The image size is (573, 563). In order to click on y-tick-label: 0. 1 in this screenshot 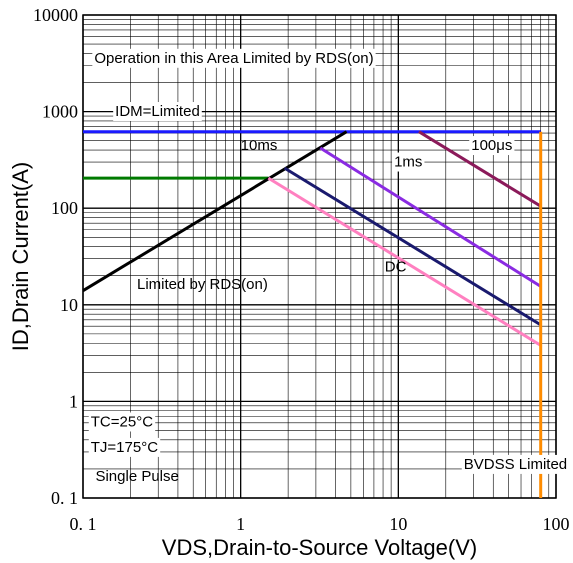, I will do `click(64, 498)`.